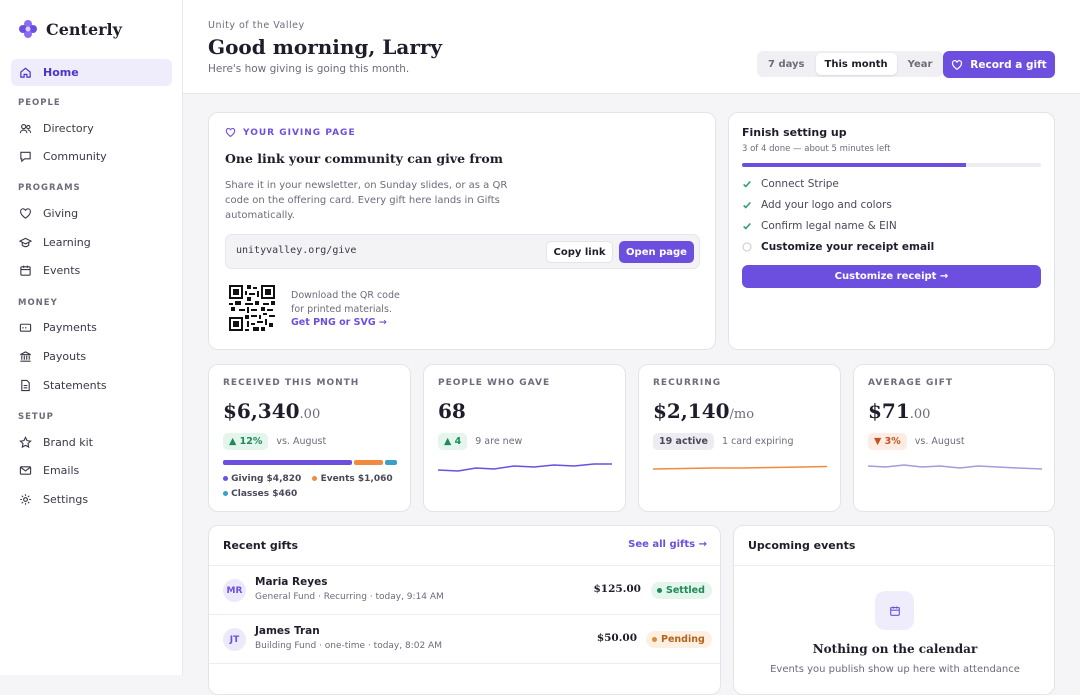 The width and height of the screenshot is (1080, 695). Describe the element at coordinates (309, 69) in the screenshot. I see `page-subtitle: Here's how giving is going this month.` at that location.